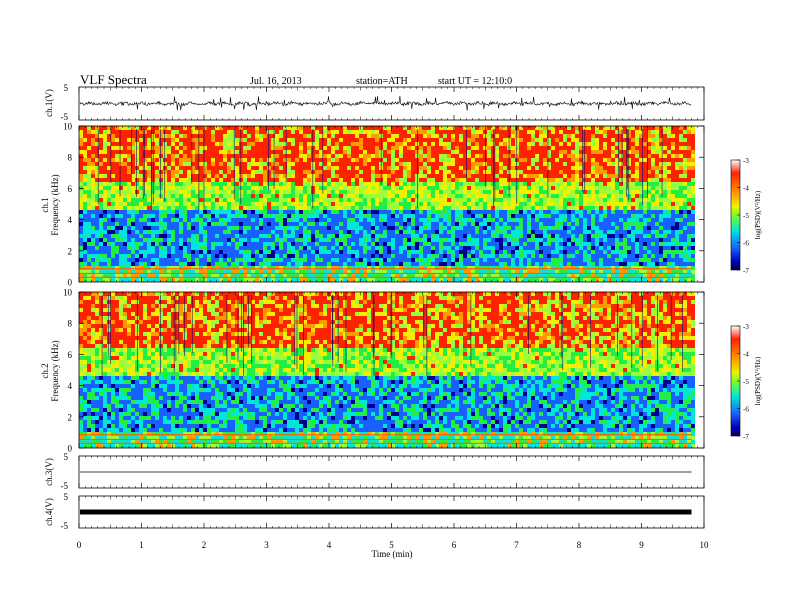  What do you see at coordinates (329, 545) in the screenshot?
I see `time-tick-label-4: 4` at bounding box center [329, 545].